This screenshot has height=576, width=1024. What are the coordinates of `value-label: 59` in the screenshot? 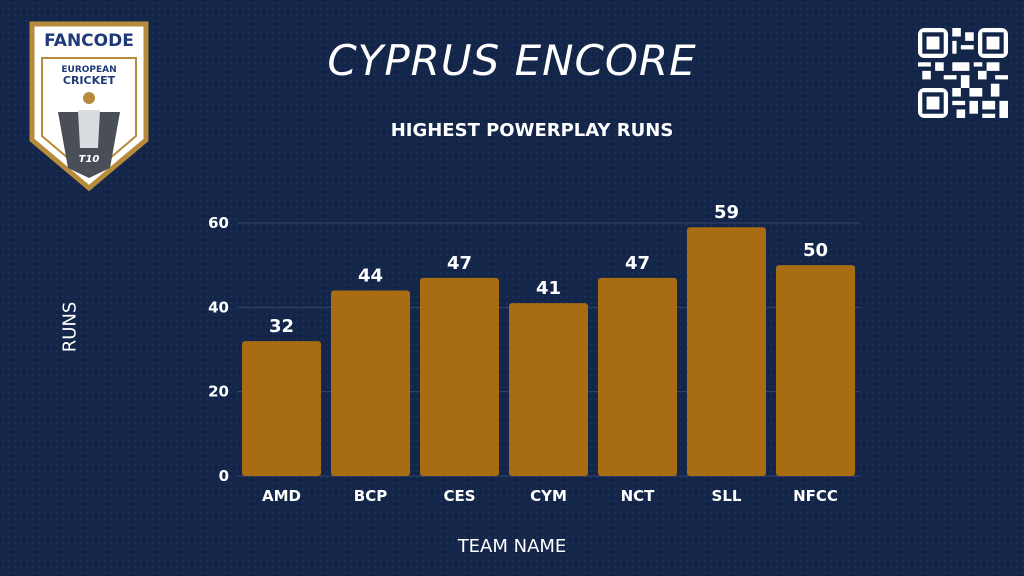 It's located at (726, 212).